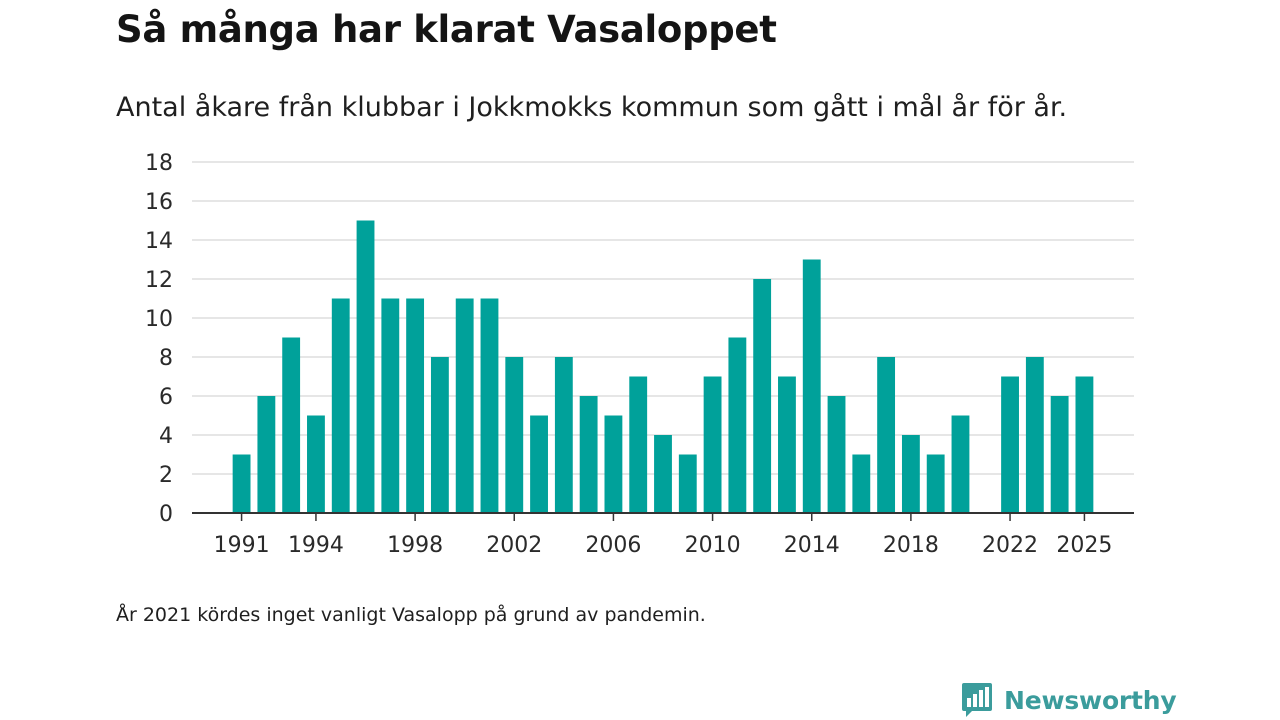 This screenshot has width=1280, height=720. What do you see at coordinates (539, 464) in the screenshot?
I see `bar-2003` at bounding box center [539, 464].